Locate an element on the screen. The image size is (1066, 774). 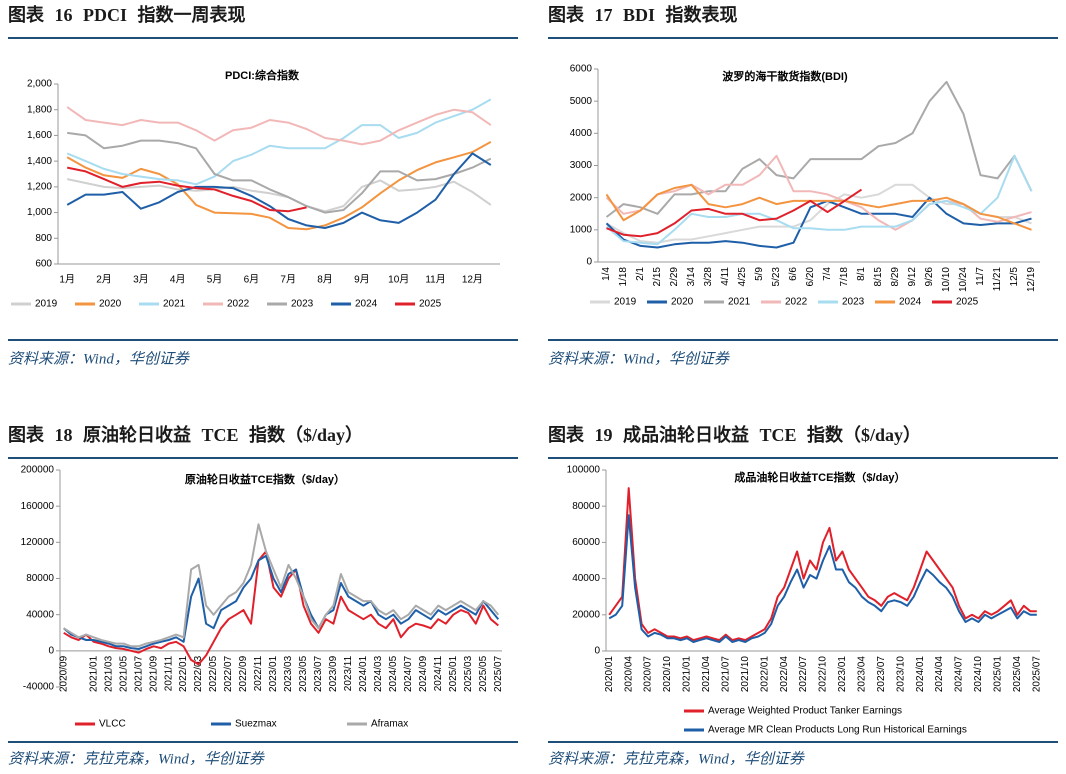
x-tick-label: 3/28 is located at coordinates (708, 277).